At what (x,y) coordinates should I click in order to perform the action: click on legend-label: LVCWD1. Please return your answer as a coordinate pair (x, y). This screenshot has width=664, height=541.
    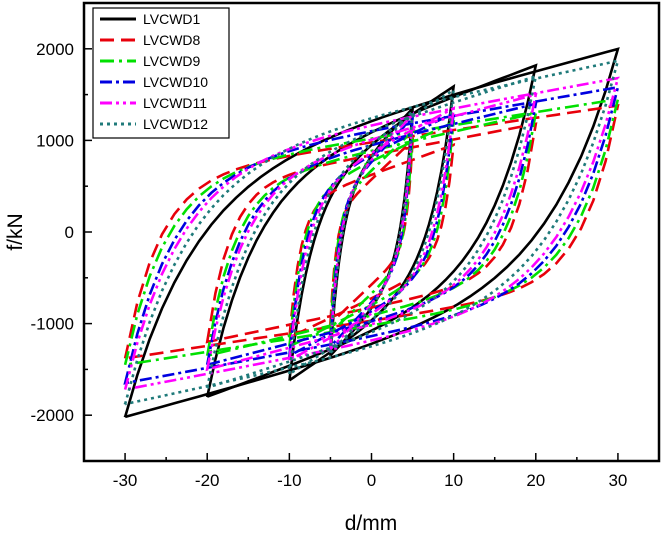
    Looking at the image, I should click on (172, 19).